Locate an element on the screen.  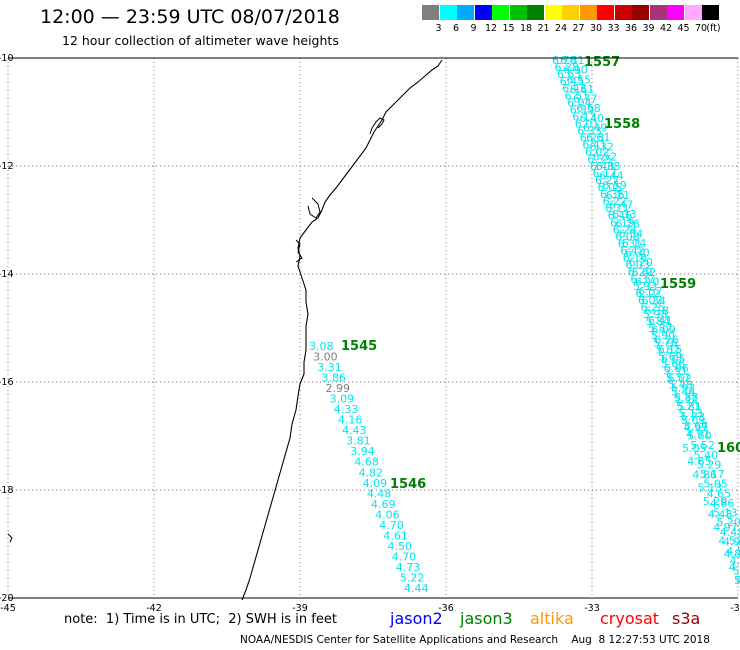
swh-value: 5.92 is located at coordinates (683, 387).